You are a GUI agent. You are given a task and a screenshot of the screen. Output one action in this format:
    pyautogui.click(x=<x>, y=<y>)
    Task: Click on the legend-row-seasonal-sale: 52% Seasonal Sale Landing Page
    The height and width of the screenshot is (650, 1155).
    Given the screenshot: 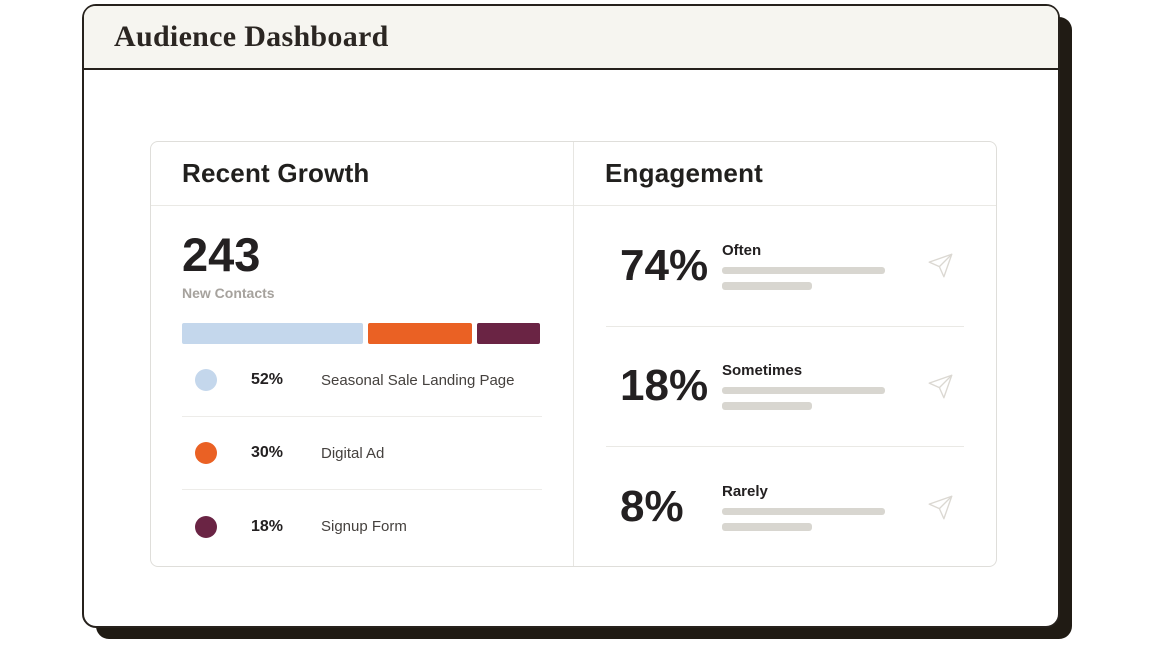 What is the action you would take?
    pyautogui.click(x=362, y=380)
    